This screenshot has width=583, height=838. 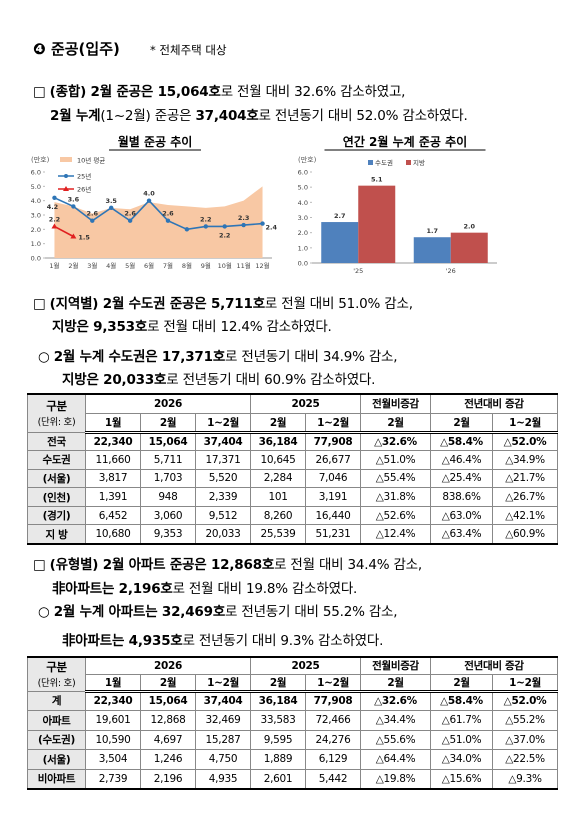 What do you see at coordinates (168, 700) in the screenshot?
I see `table-cell: 15,064` at bounding box center [168, 700].